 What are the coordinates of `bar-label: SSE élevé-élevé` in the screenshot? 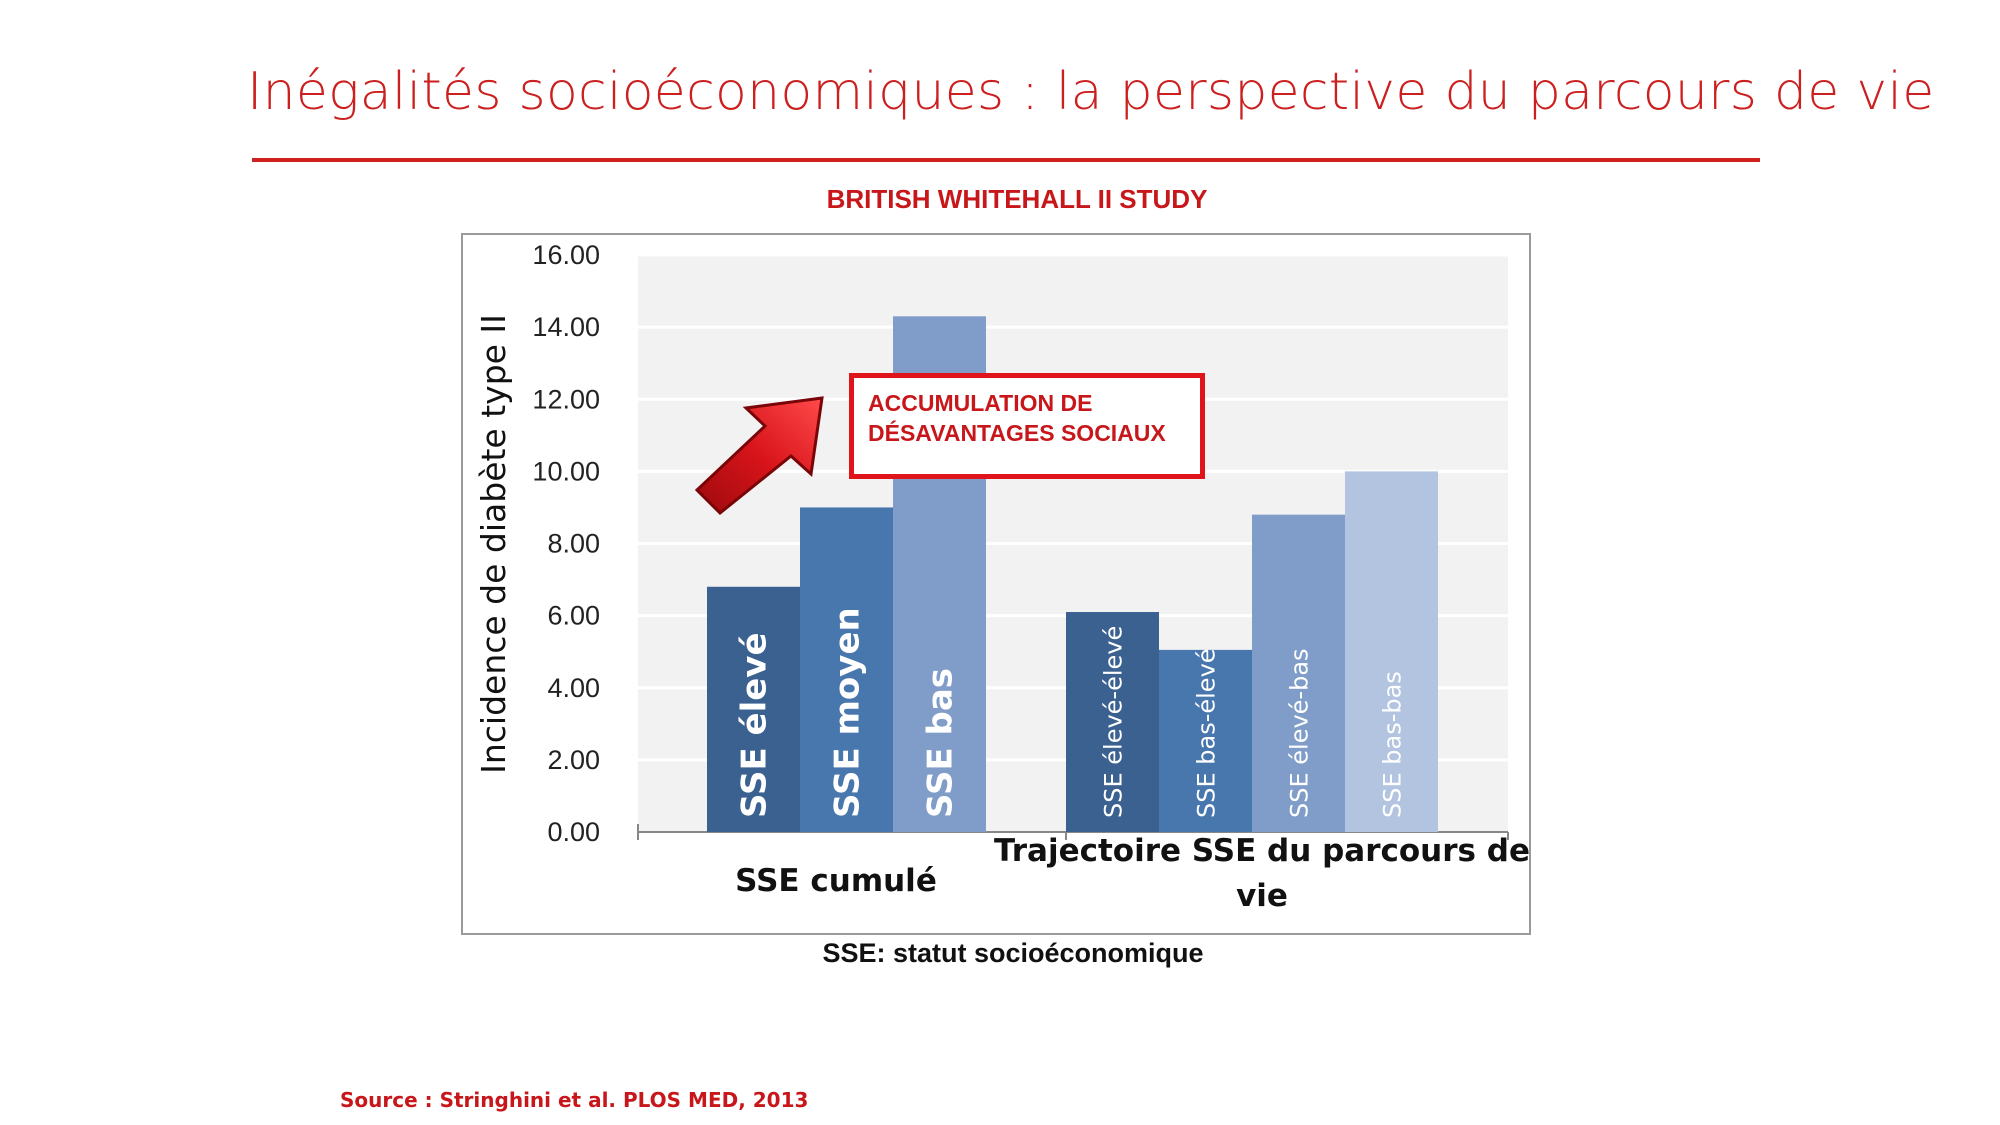 It's located at (1114, 722).